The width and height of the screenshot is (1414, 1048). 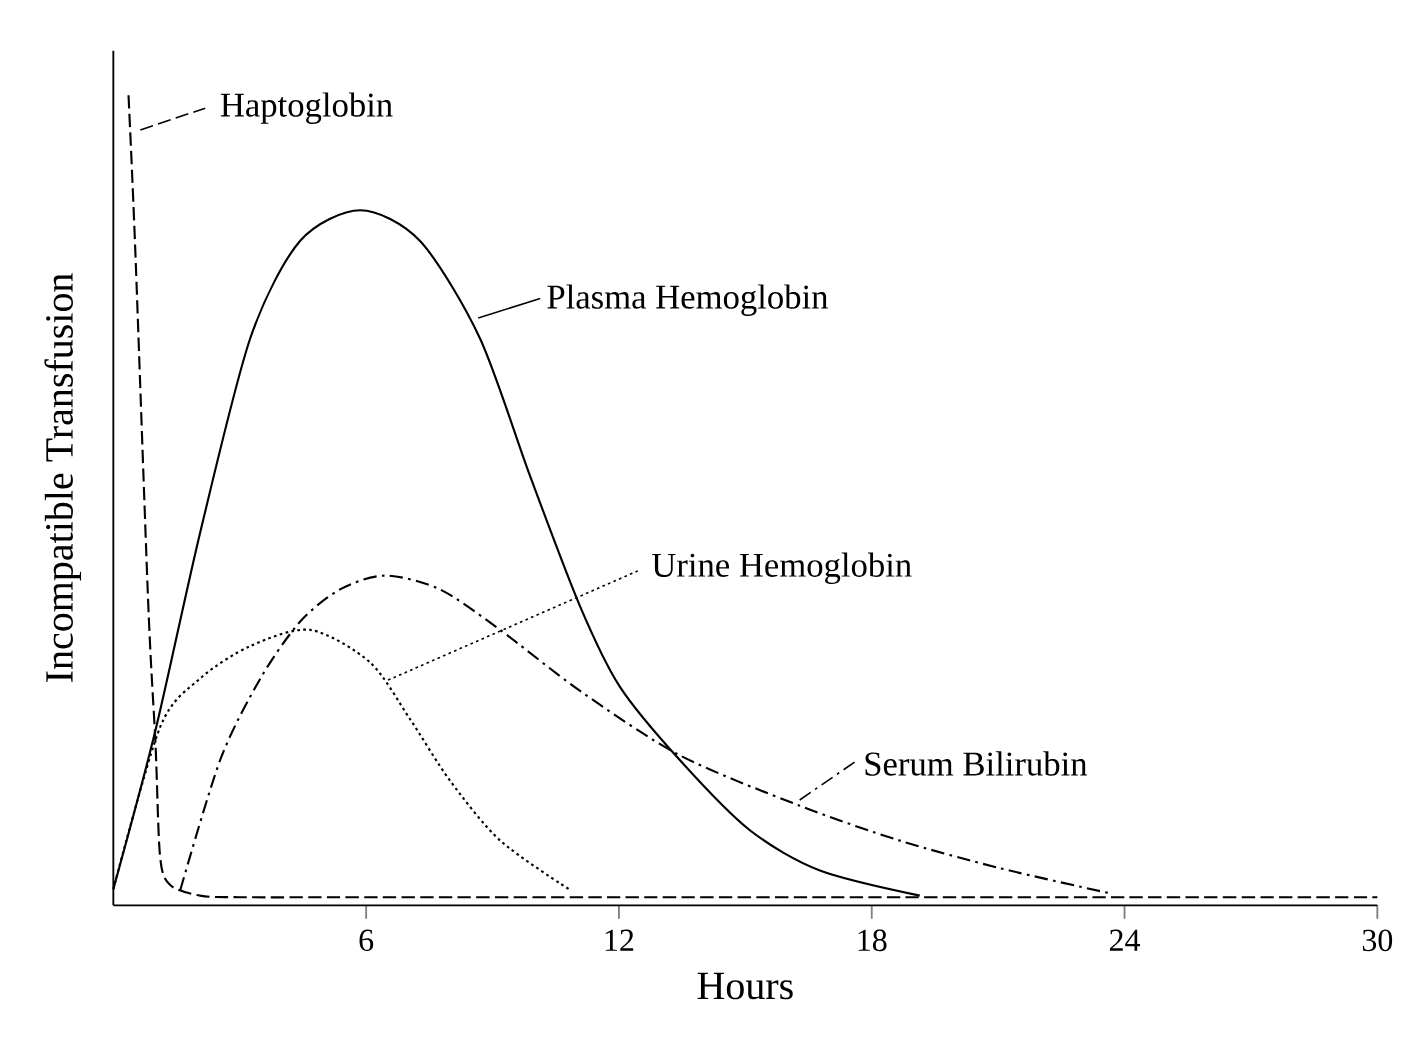 What do you see at coordinates (872, 940) in the screenshot?
I see `x-tick-label: 18` at bounding box center [872, 940].